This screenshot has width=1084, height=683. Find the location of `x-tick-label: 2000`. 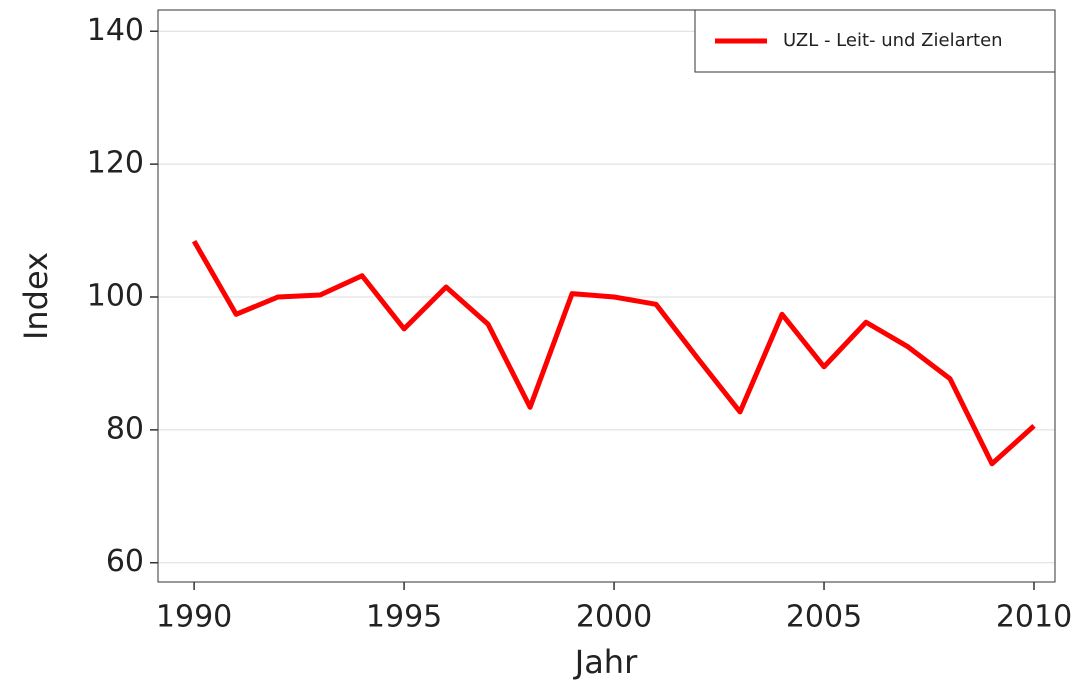

x-tick-label: 2000 is located at coordinates (614, 617).